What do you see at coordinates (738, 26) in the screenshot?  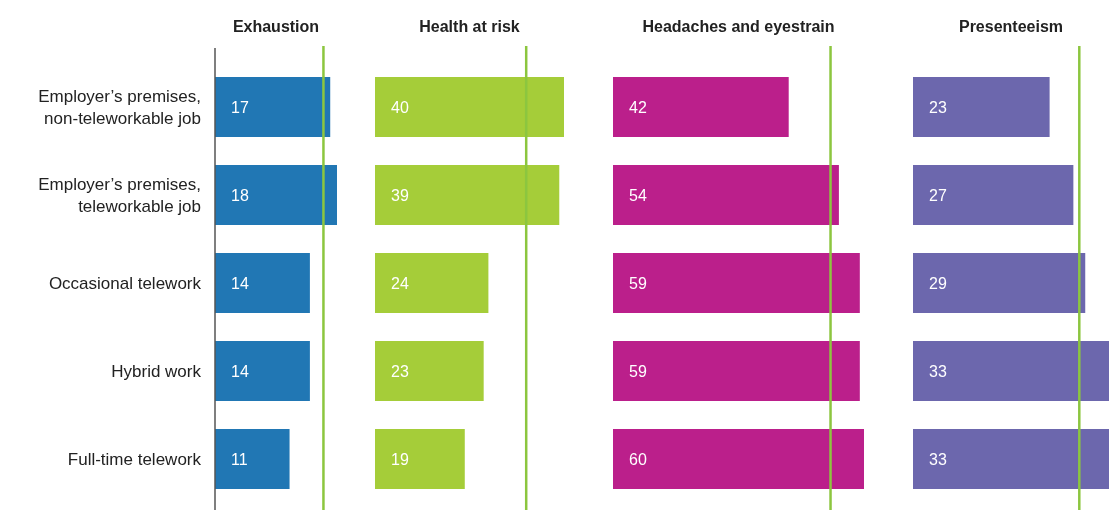 I see `chart-title: Headaches and eyestrain` at bounding box center [738, 26].